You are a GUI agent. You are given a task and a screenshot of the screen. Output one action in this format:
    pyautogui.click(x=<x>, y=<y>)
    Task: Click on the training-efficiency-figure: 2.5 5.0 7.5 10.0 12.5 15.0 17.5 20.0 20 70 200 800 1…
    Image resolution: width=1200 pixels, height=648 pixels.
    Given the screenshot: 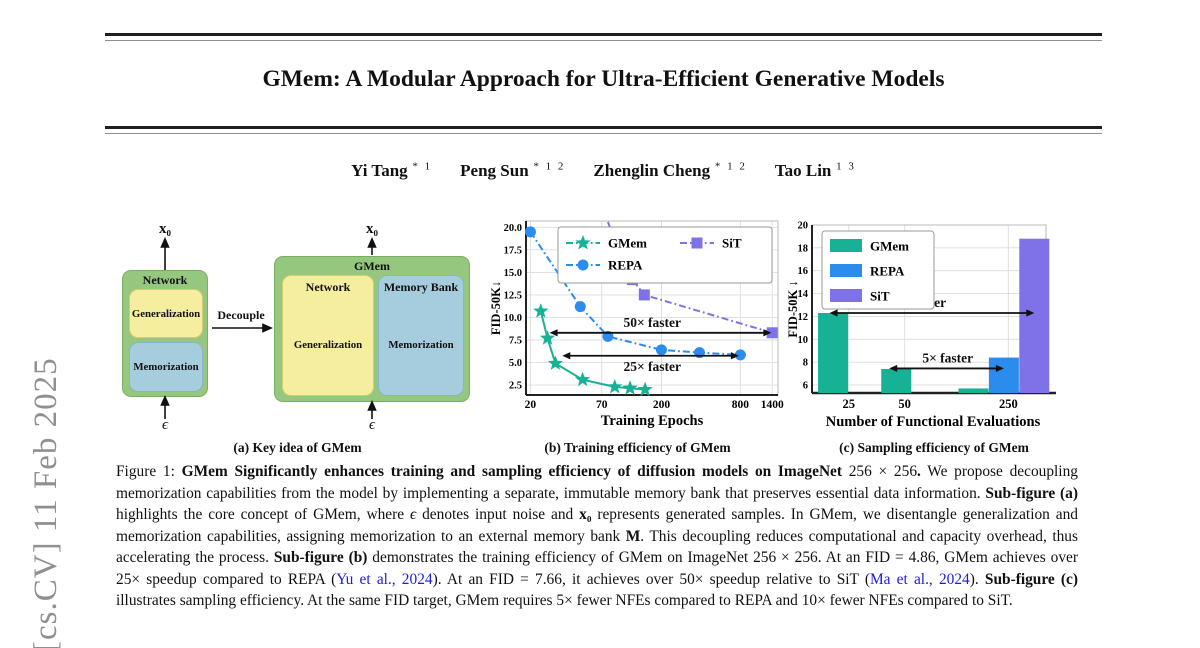 What is the action you would take?
    pyautogui.click(x=637, y=340)
    